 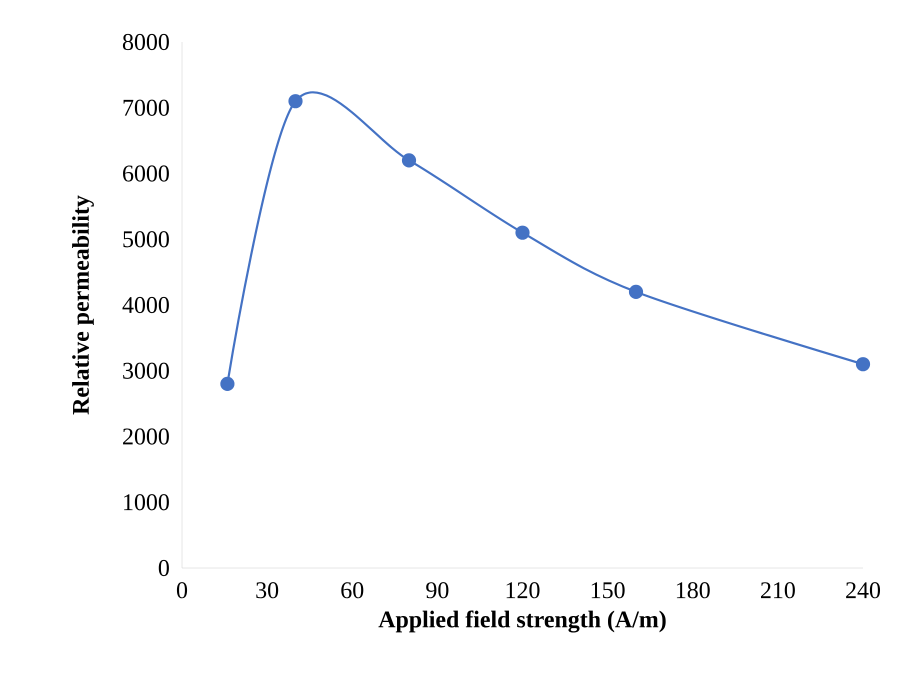 What do you see at coordinates (83, 304) in the screenshot?
I see `y-axis-title: Relative permeability` at bounding box center [83, 304].